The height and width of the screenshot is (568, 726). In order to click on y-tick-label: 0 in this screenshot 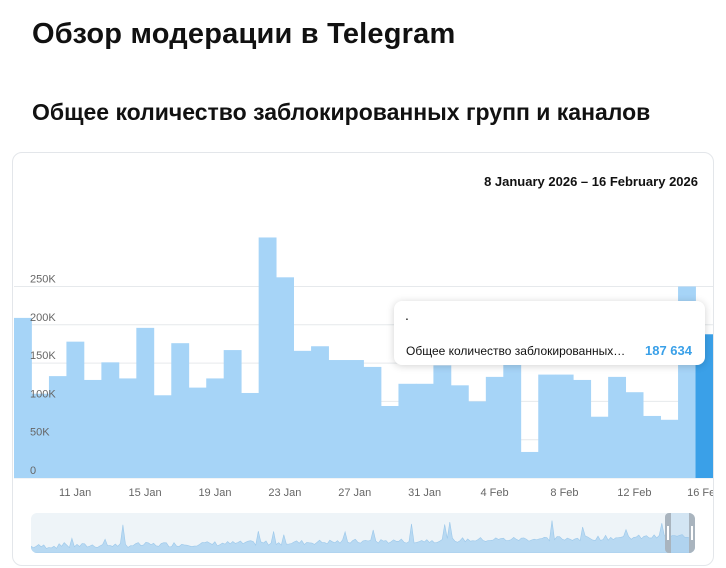, I will do `click(33, 471)`.